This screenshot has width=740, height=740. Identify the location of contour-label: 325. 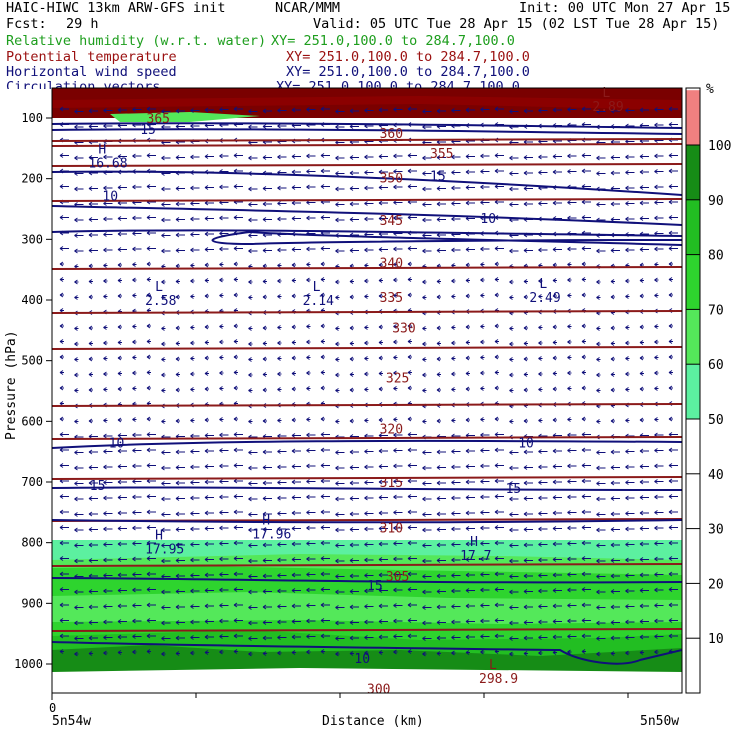
(397, 379).